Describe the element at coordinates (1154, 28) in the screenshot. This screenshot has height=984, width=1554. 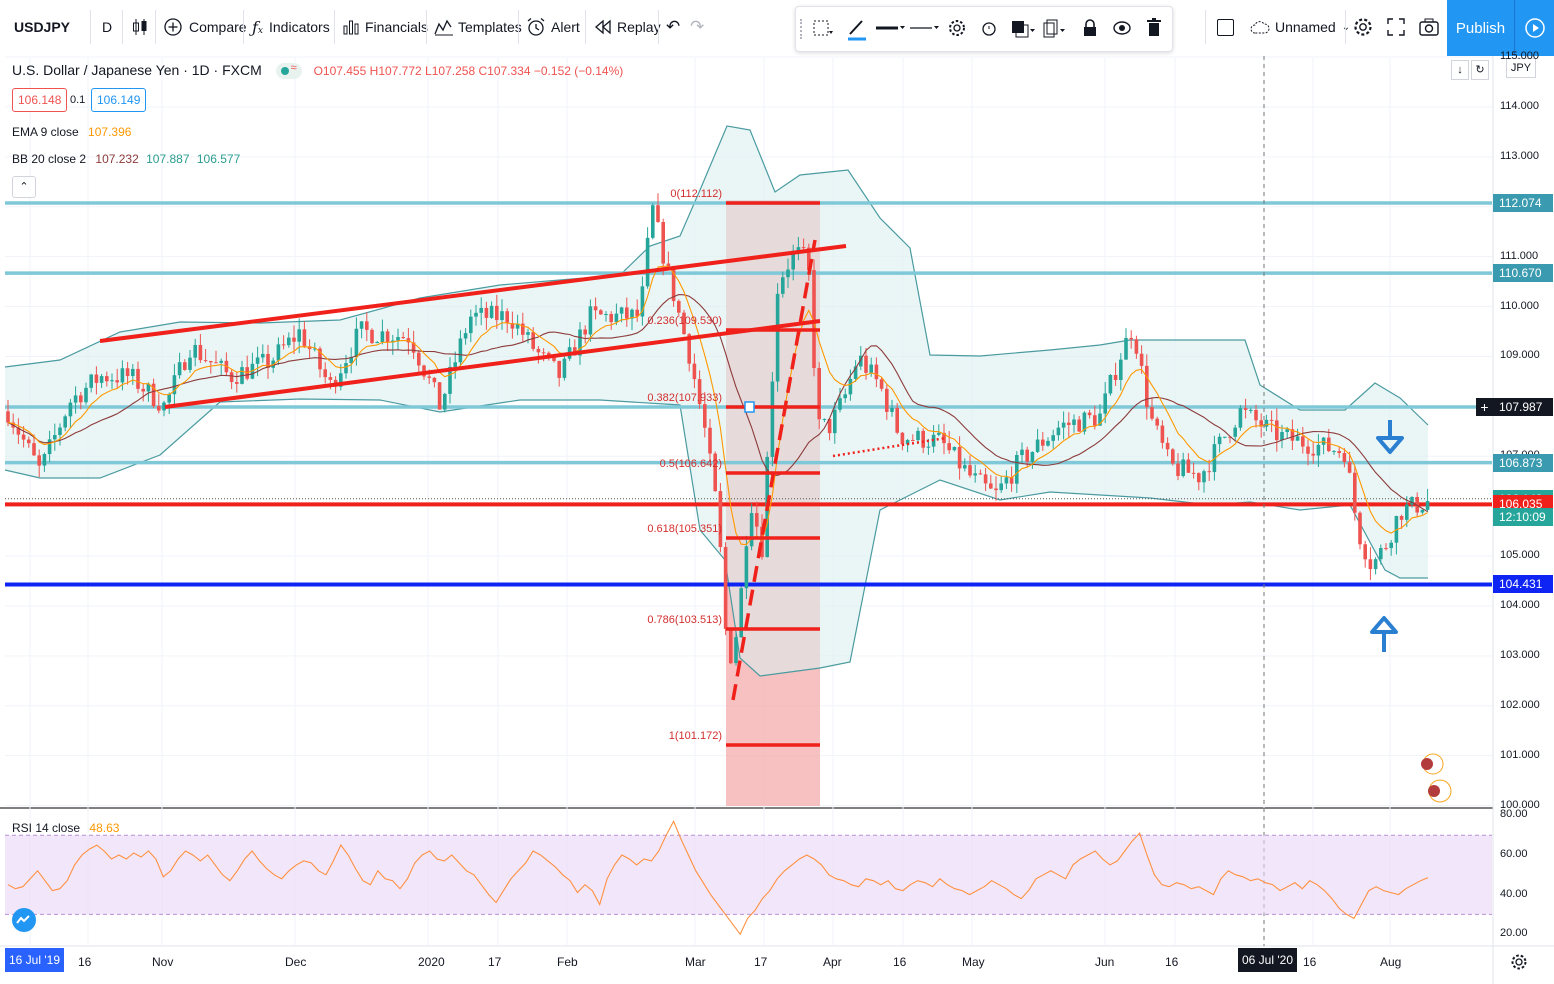
I see `trash-icon` at that location.